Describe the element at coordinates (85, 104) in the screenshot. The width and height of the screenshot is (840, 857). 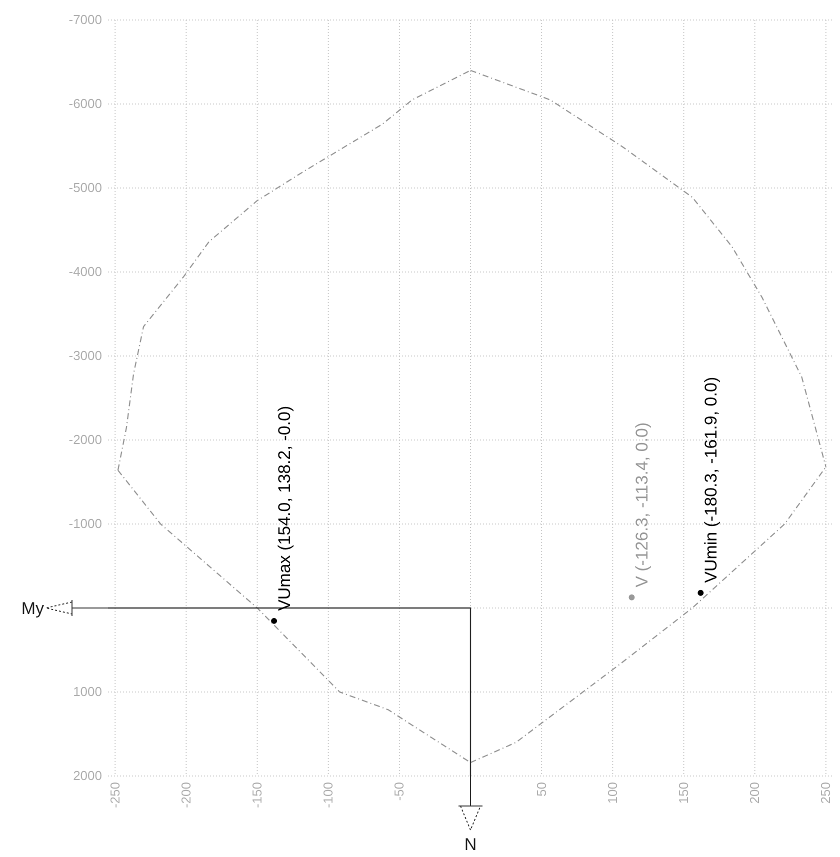
I see `y-tick-label: -6000` at that location.